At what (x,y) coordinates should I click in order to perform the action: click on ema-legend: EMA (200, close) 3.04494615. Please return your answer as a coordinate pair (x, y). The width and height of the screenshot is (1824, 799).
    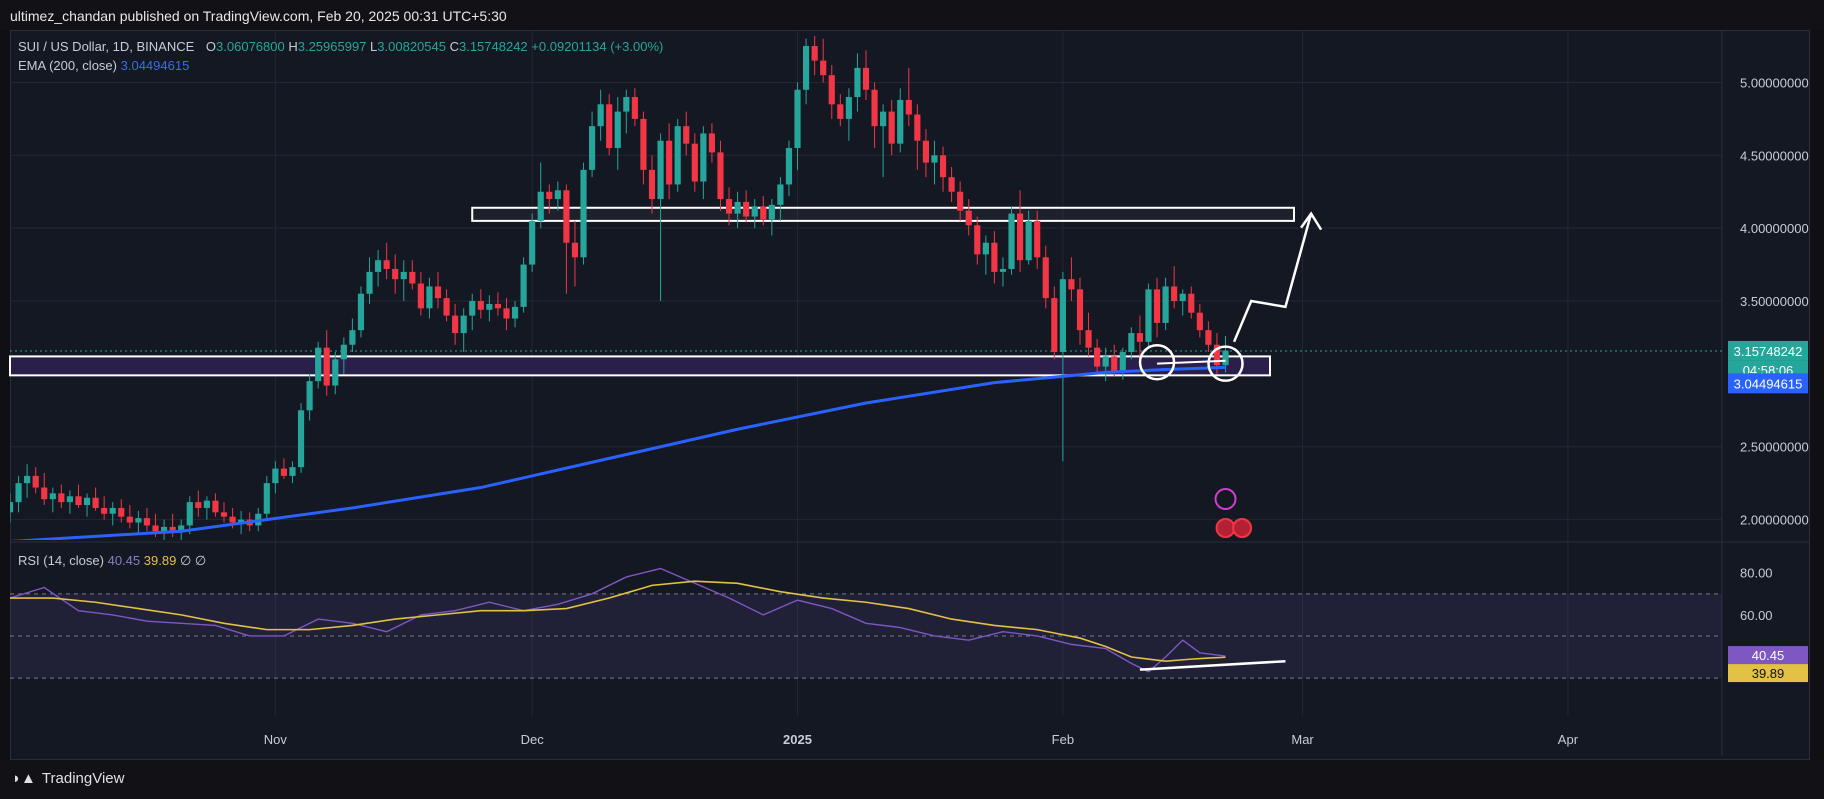
    Looking at the image, I should click on (103, 65).